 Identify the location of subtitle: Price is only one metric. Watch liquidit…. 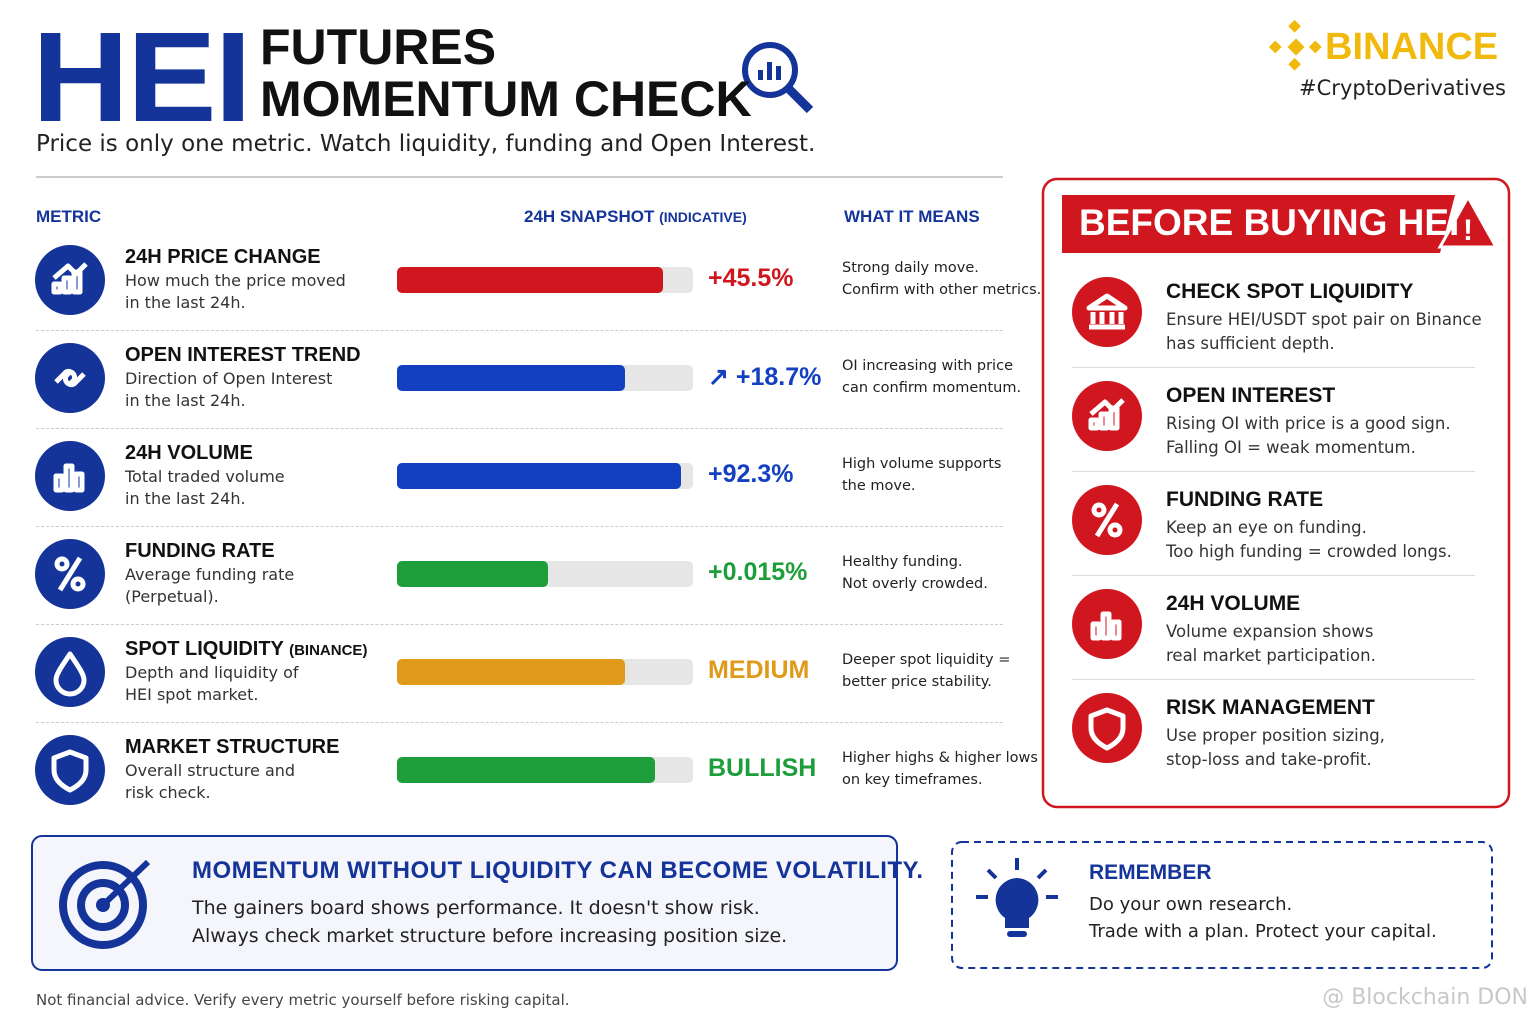
(426, 144).